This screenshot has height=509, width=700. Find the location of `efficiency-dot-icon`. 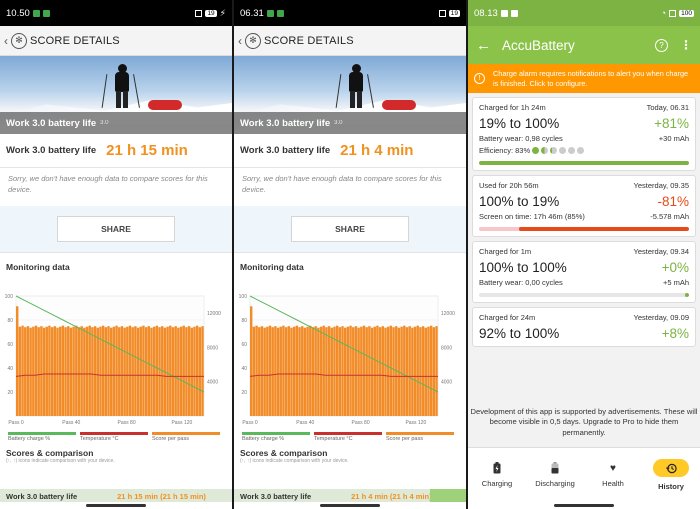

efficiency-dot-icon is located at coordinates (563, 150).